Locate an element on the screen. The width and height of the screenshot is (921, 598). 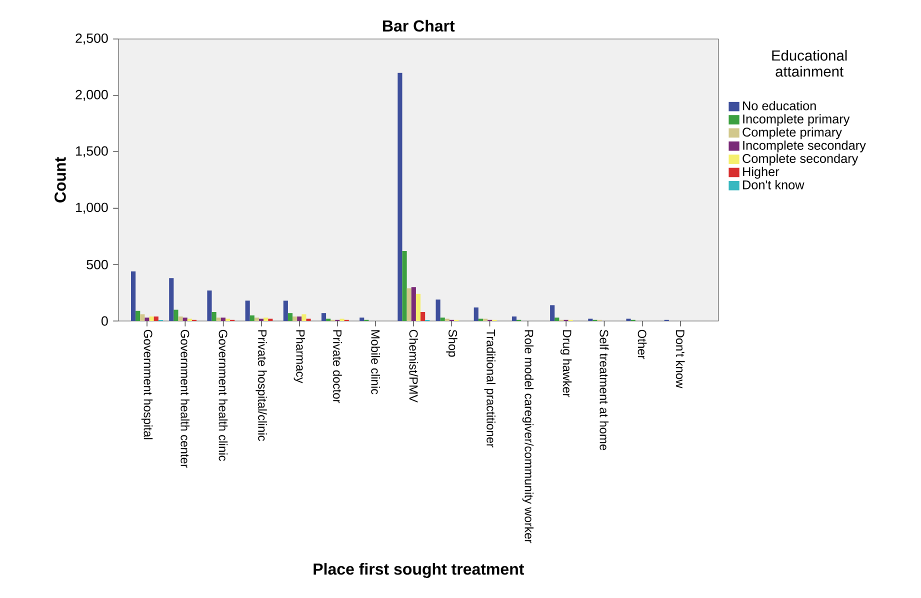
x-tick-label: Other is located at coordinates (642, 345).